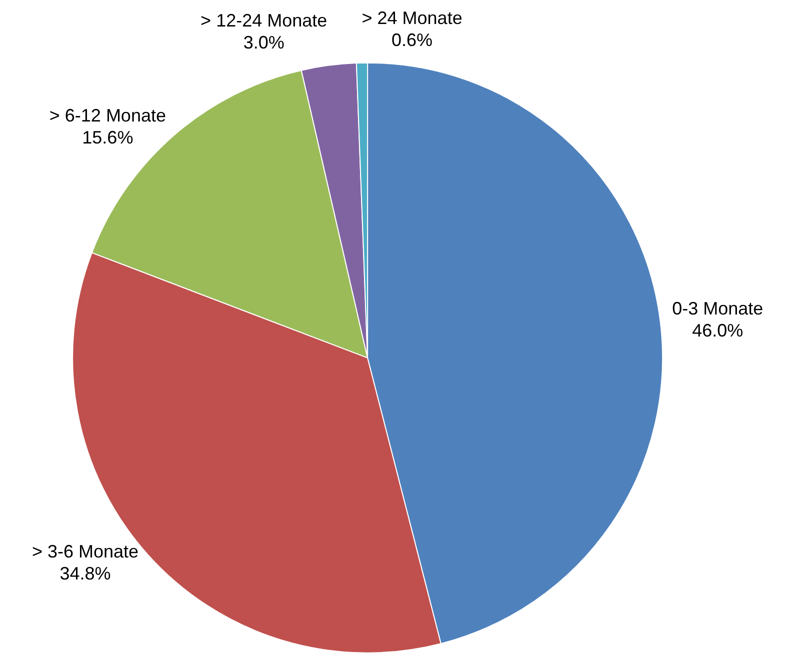 The image size is (799, 653). I want to click on data-label: 0.6%, so click(412, 40).